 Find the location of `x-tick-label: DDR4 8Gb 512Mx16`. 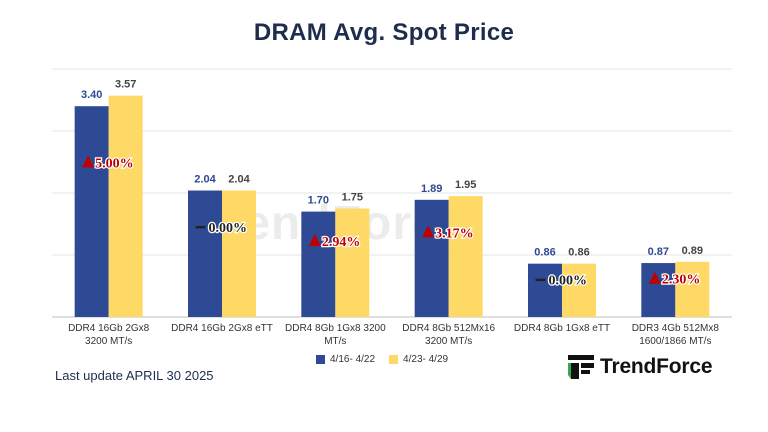

x-tick-label: DDR4 8Gb 512Mx16 is located at coordinates (448, 328).